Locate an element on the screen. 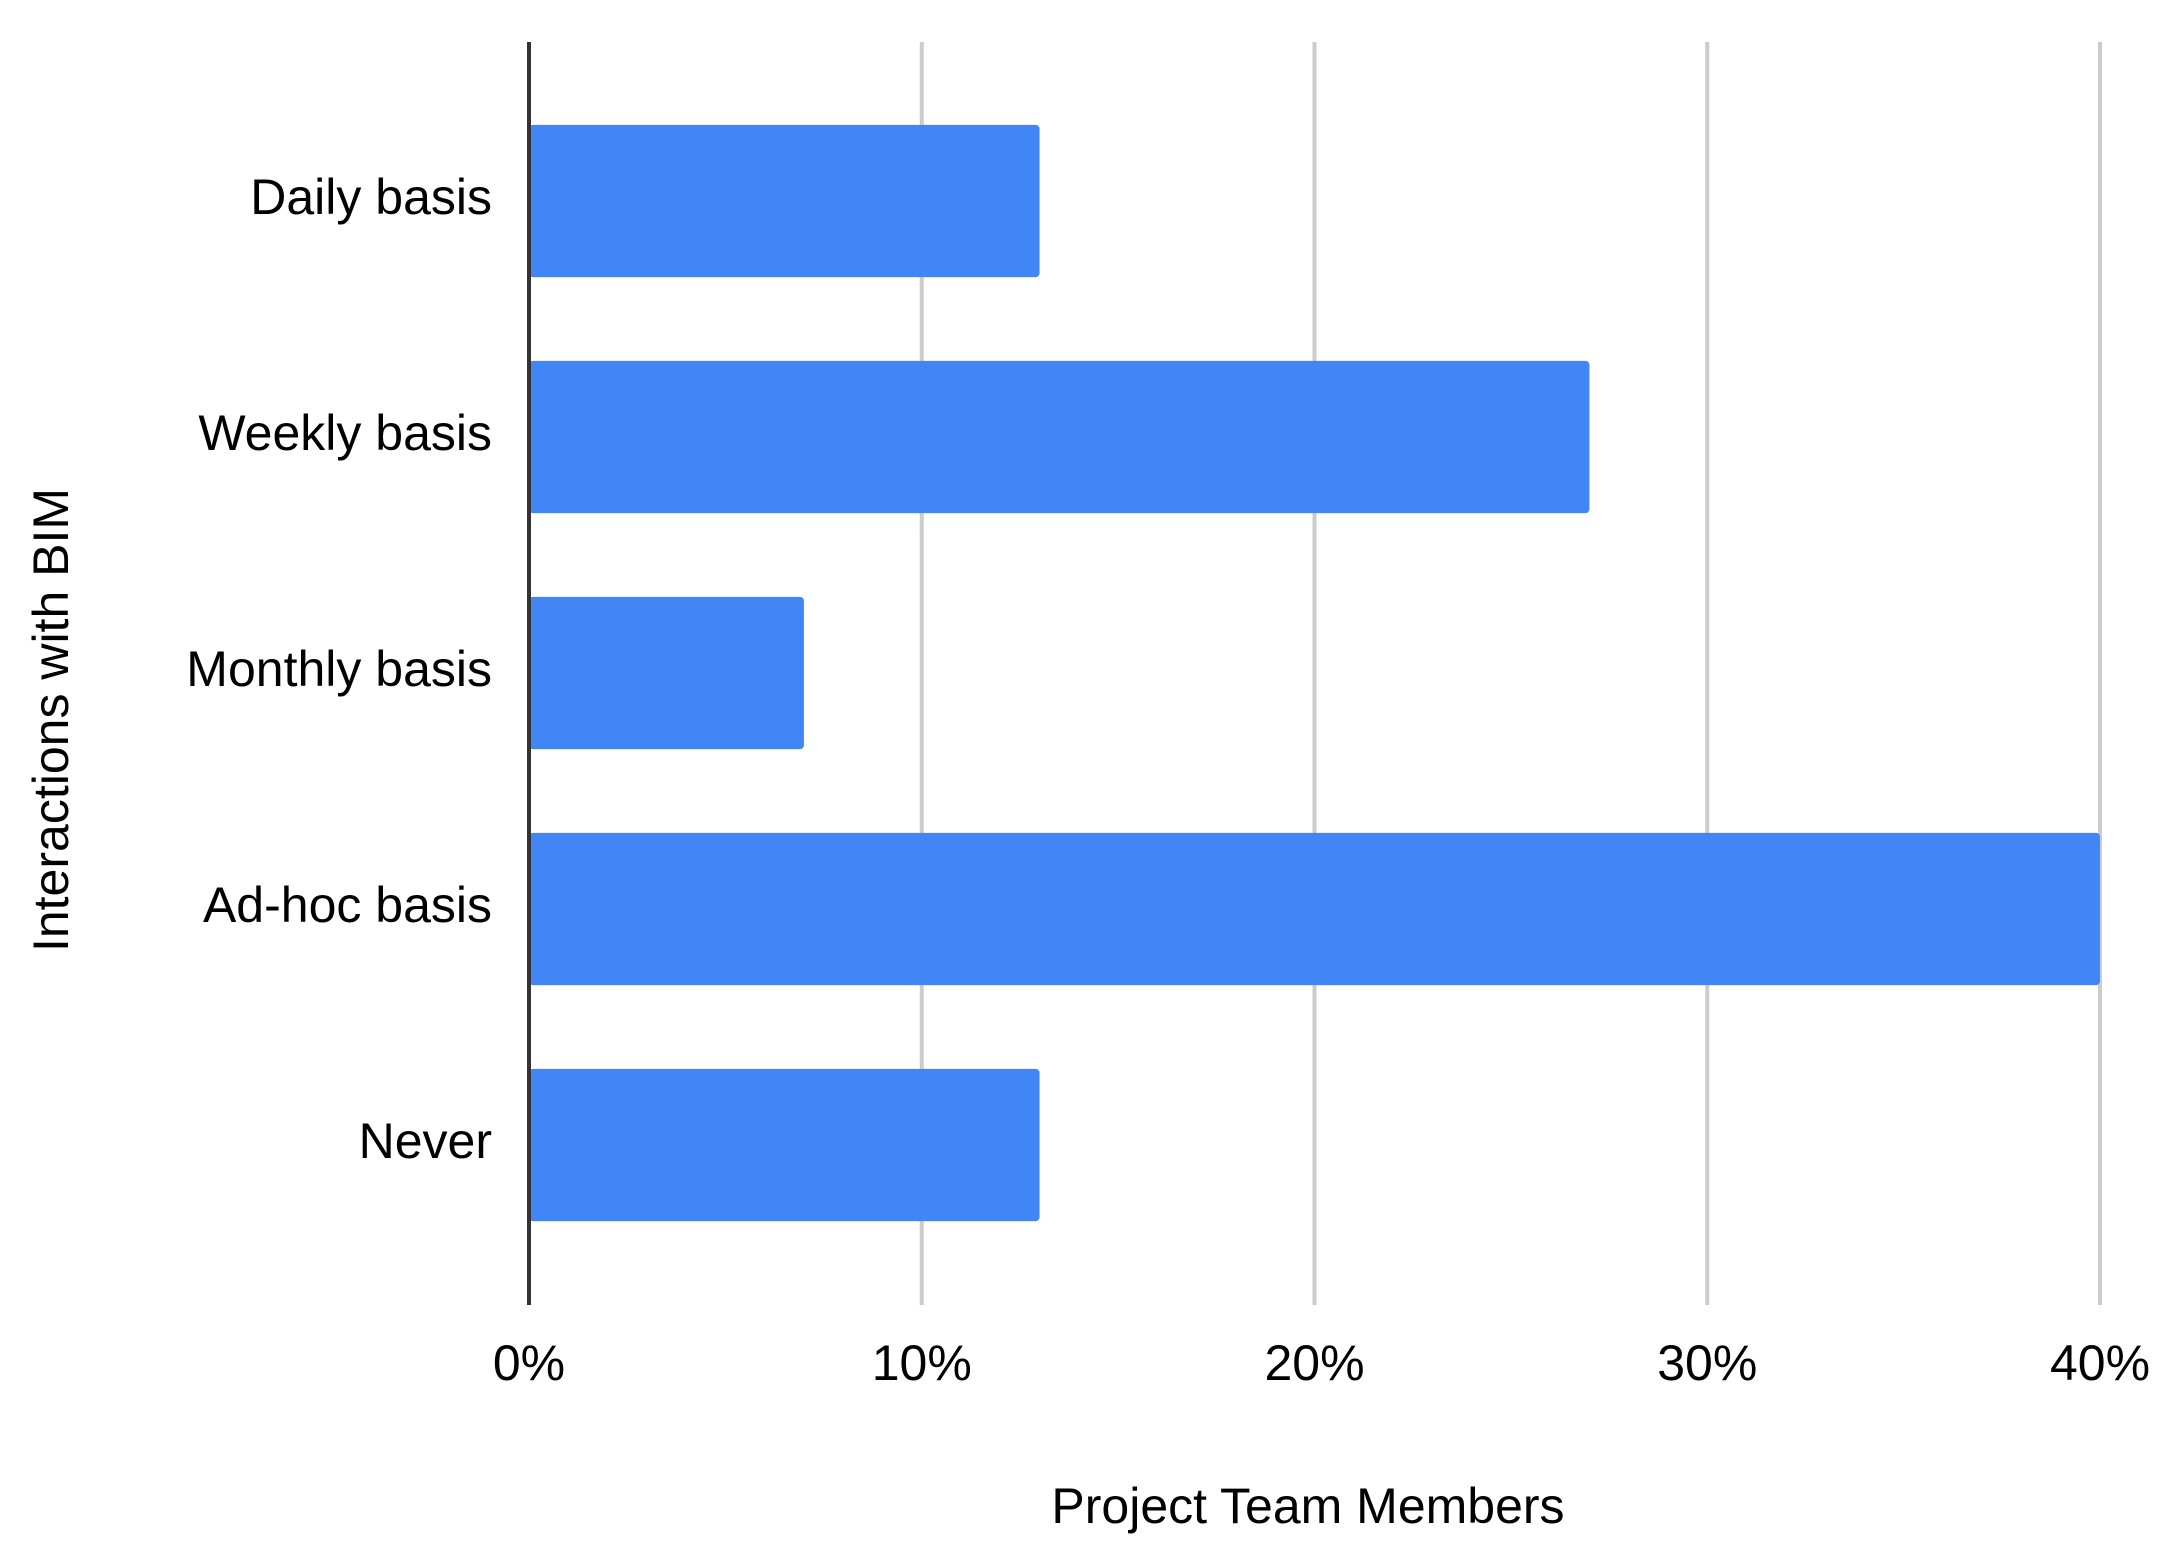 The image size is (2164, 1553). x-tick-label: 20% is located at coordinates (1314, 1363).